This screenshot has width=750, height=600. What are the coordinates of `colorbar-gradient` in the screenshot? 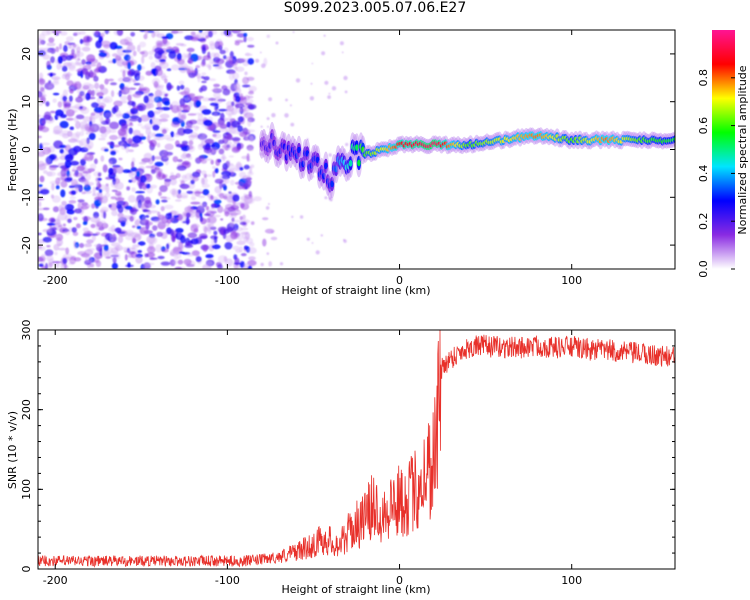 It's located at (723, 149).